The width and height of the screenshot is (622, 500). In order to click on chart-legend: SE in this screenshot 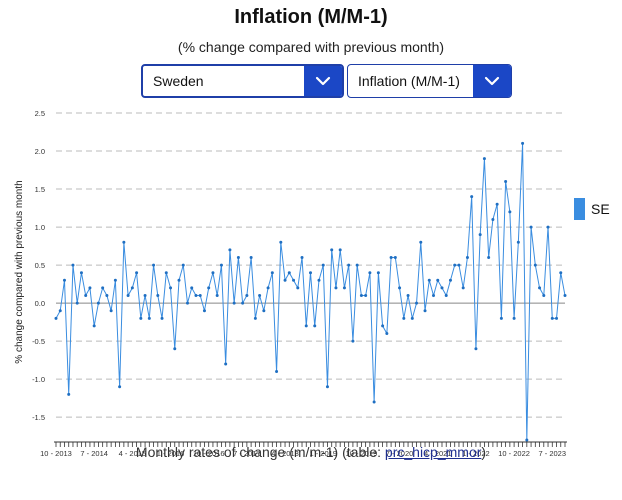, I will do `click(592, 209)`.